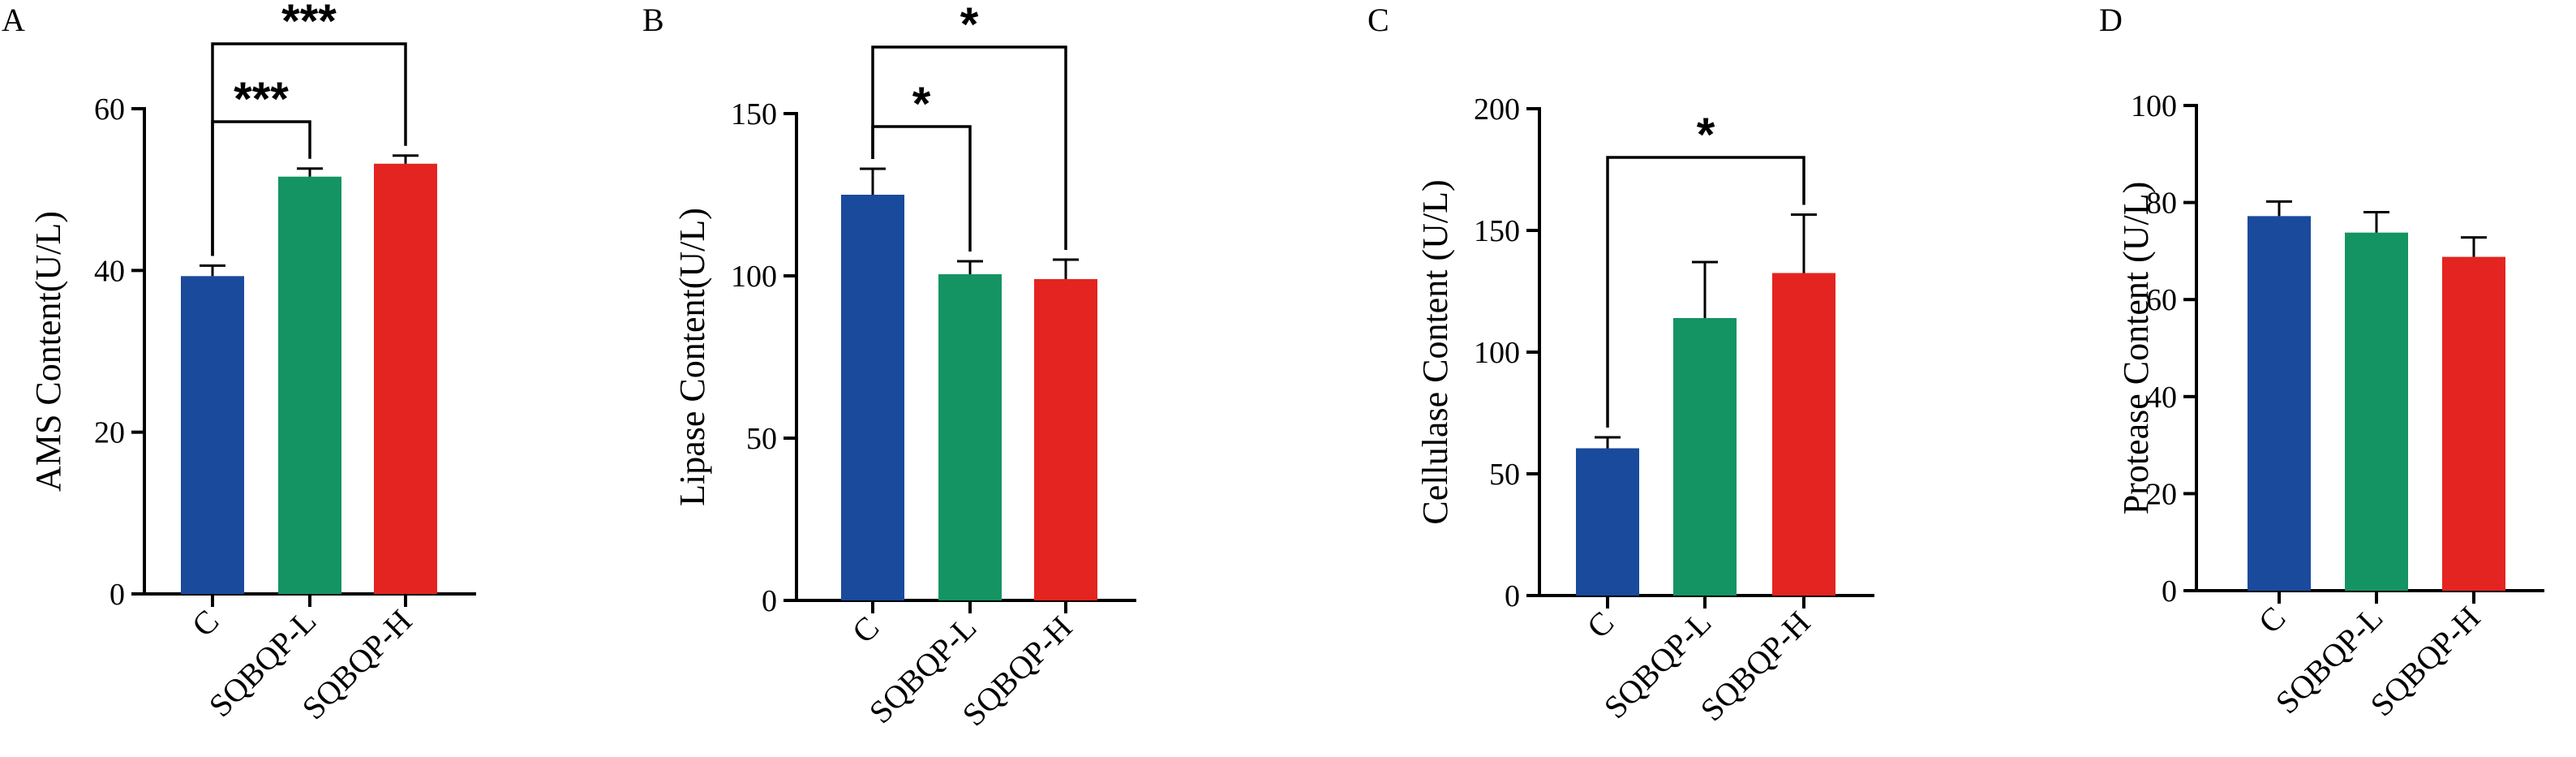  Describe the element at coordinates (48, 351) in the screenshot. I see `y-axis-title: AMS Content(U/L)` at that location.